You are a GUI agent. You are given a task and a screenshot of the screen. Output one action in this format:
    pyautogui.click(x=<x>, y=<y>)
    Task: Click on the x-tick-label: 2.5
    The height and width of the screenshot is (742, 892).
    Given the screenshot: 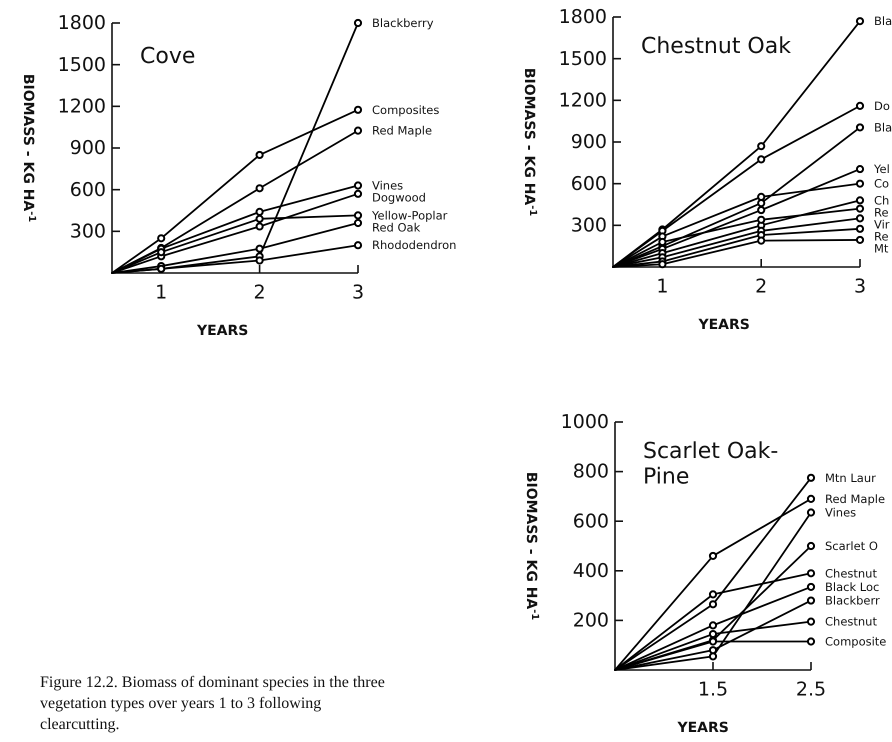 What is the action you would take?
    pyautogui.click(x=811, y=689)
    